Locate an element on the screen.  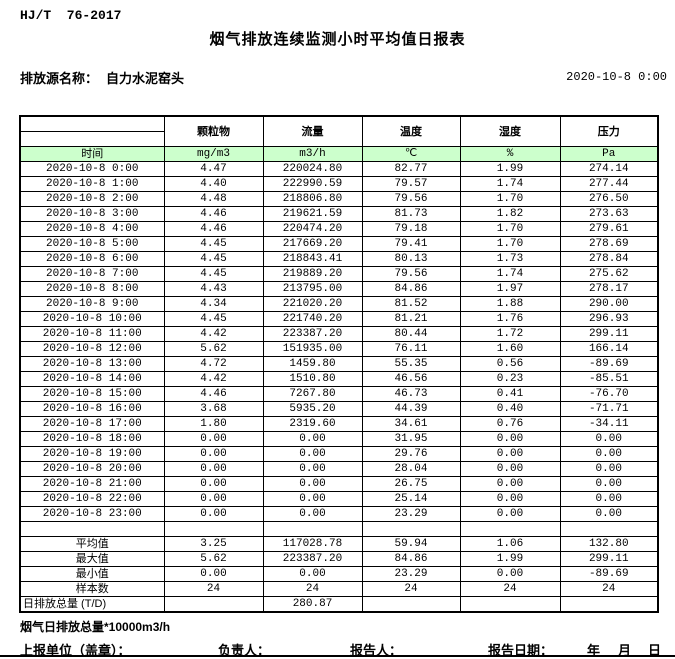
summary-value-cell: 23.29 is located at coordinates (411, 574).